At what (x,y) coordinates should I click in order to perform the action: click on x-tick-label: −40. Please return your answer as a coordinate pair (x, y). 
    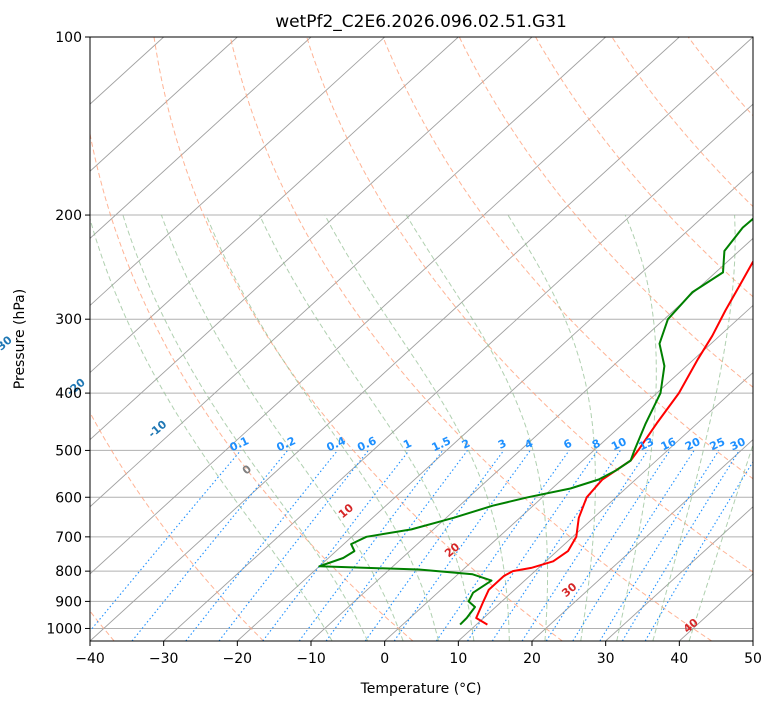
    Looking at the image, I should click on (90, 659).